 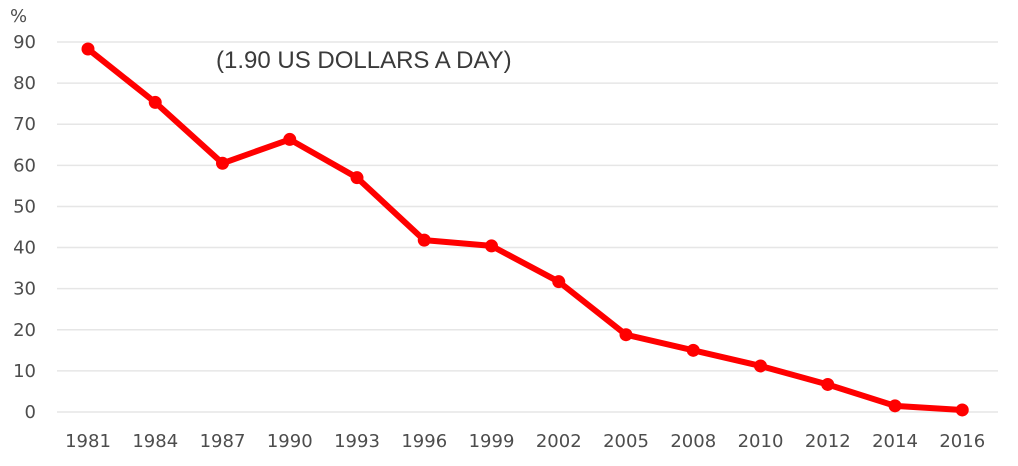 What do you see at coordinates (895, 441) in the screenshot?
I see `x-tick-label: 2014` at bounding box center [895, 441].